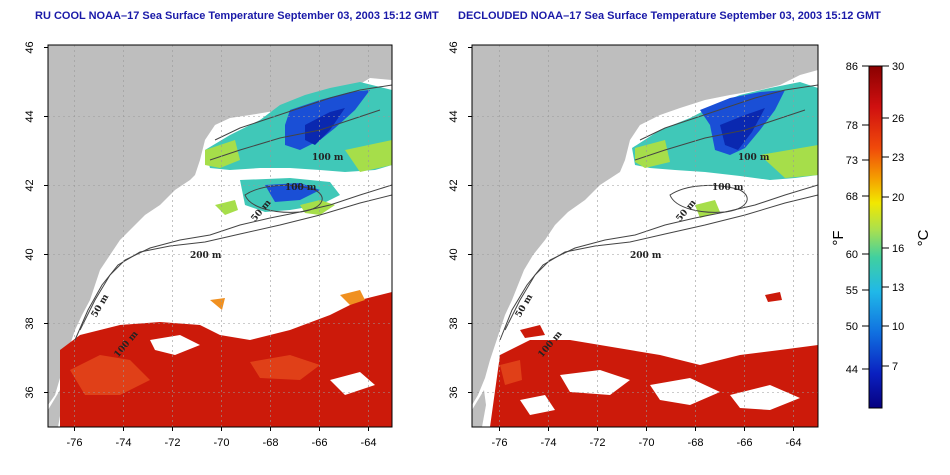 The height and width of the screenshot is (475, 950). Describe the element at coordinates (852, 327) in the screenshot. I see `fahrenheit-tick: 50` at that location.